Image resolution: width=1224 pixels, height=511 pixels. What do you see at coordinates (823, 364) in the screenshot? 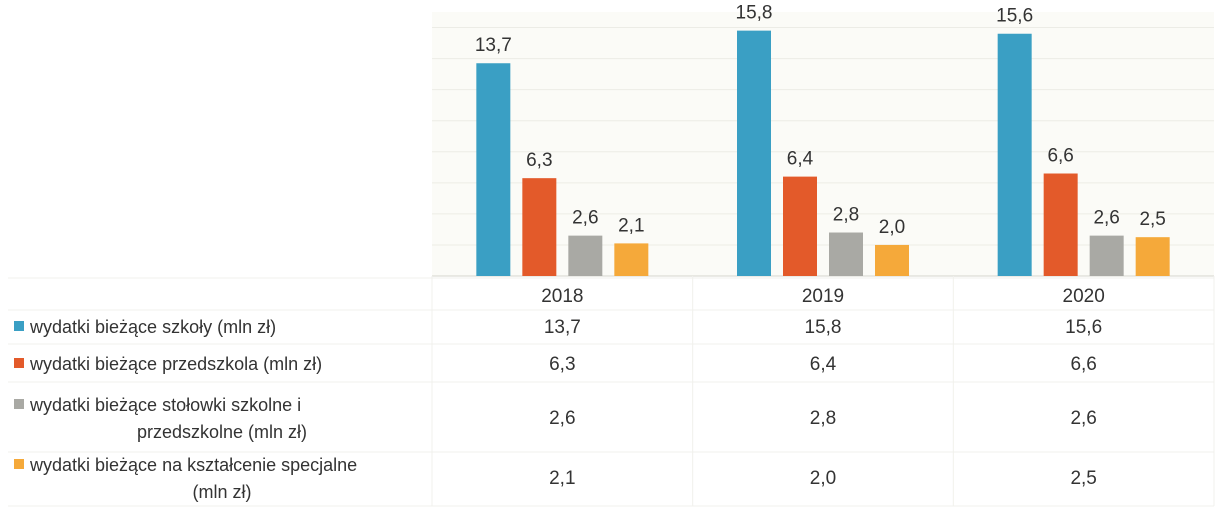
I see `table-cell: 6,4` at bounding box center [823, 364].